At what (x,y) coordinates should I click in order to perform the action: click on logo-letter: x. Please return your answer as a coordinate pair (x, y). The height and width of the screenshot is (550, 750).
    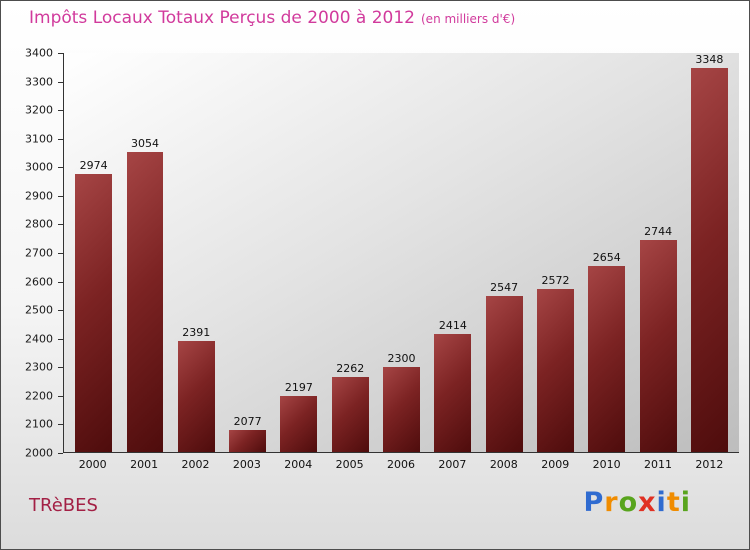
    Looking at the image, I should click on (647, 502).